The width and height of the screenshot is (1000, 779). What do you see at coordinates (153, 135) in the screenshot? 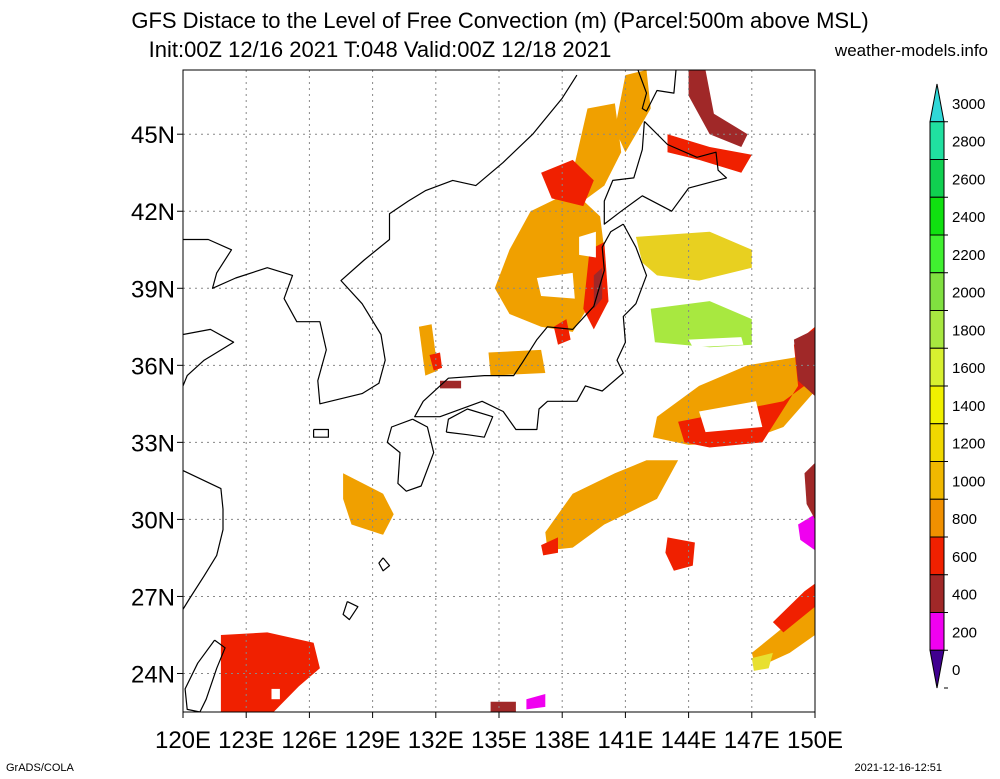
I see `lat-tick-label: 45N` at bounding box center [153, 135].